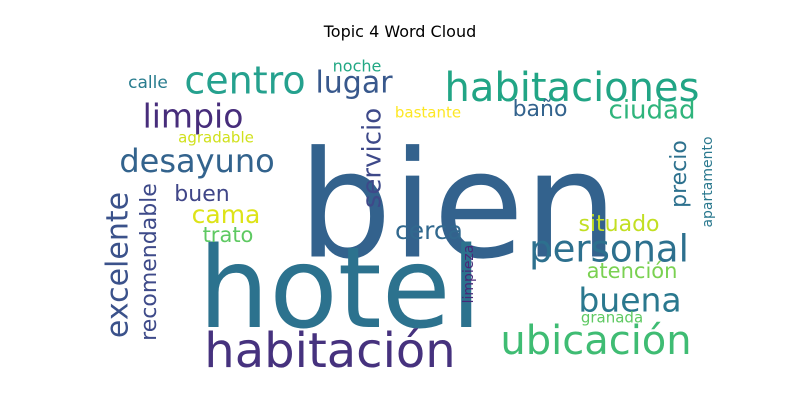  Describe the element at coordinates (540, 109) in the screenshot. I see `word-baño: baño` at that location.